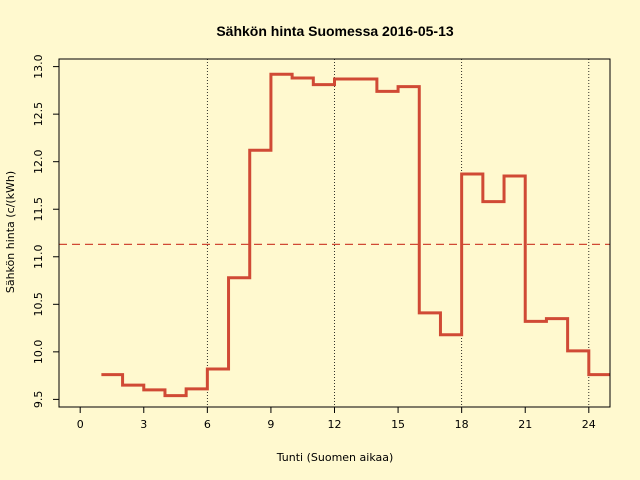  Describe the element at coordinates (207, 424) in the screenshot. I see `x-tick-label-6: 6` at that location.